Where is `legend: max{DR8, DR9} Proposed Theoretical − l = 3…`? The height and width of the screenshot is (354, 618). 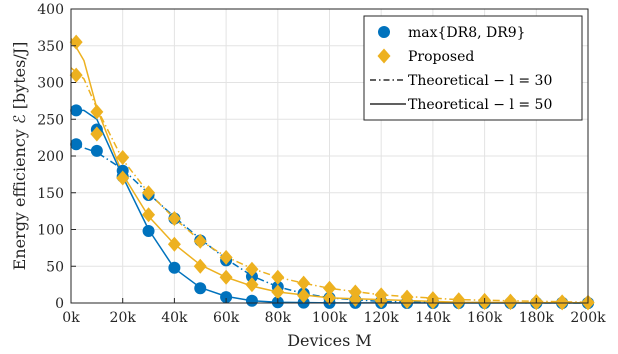 legend: max{DR8, DR9} Proposed Theoretical − l = 3… is located at coordinates (473, 68).